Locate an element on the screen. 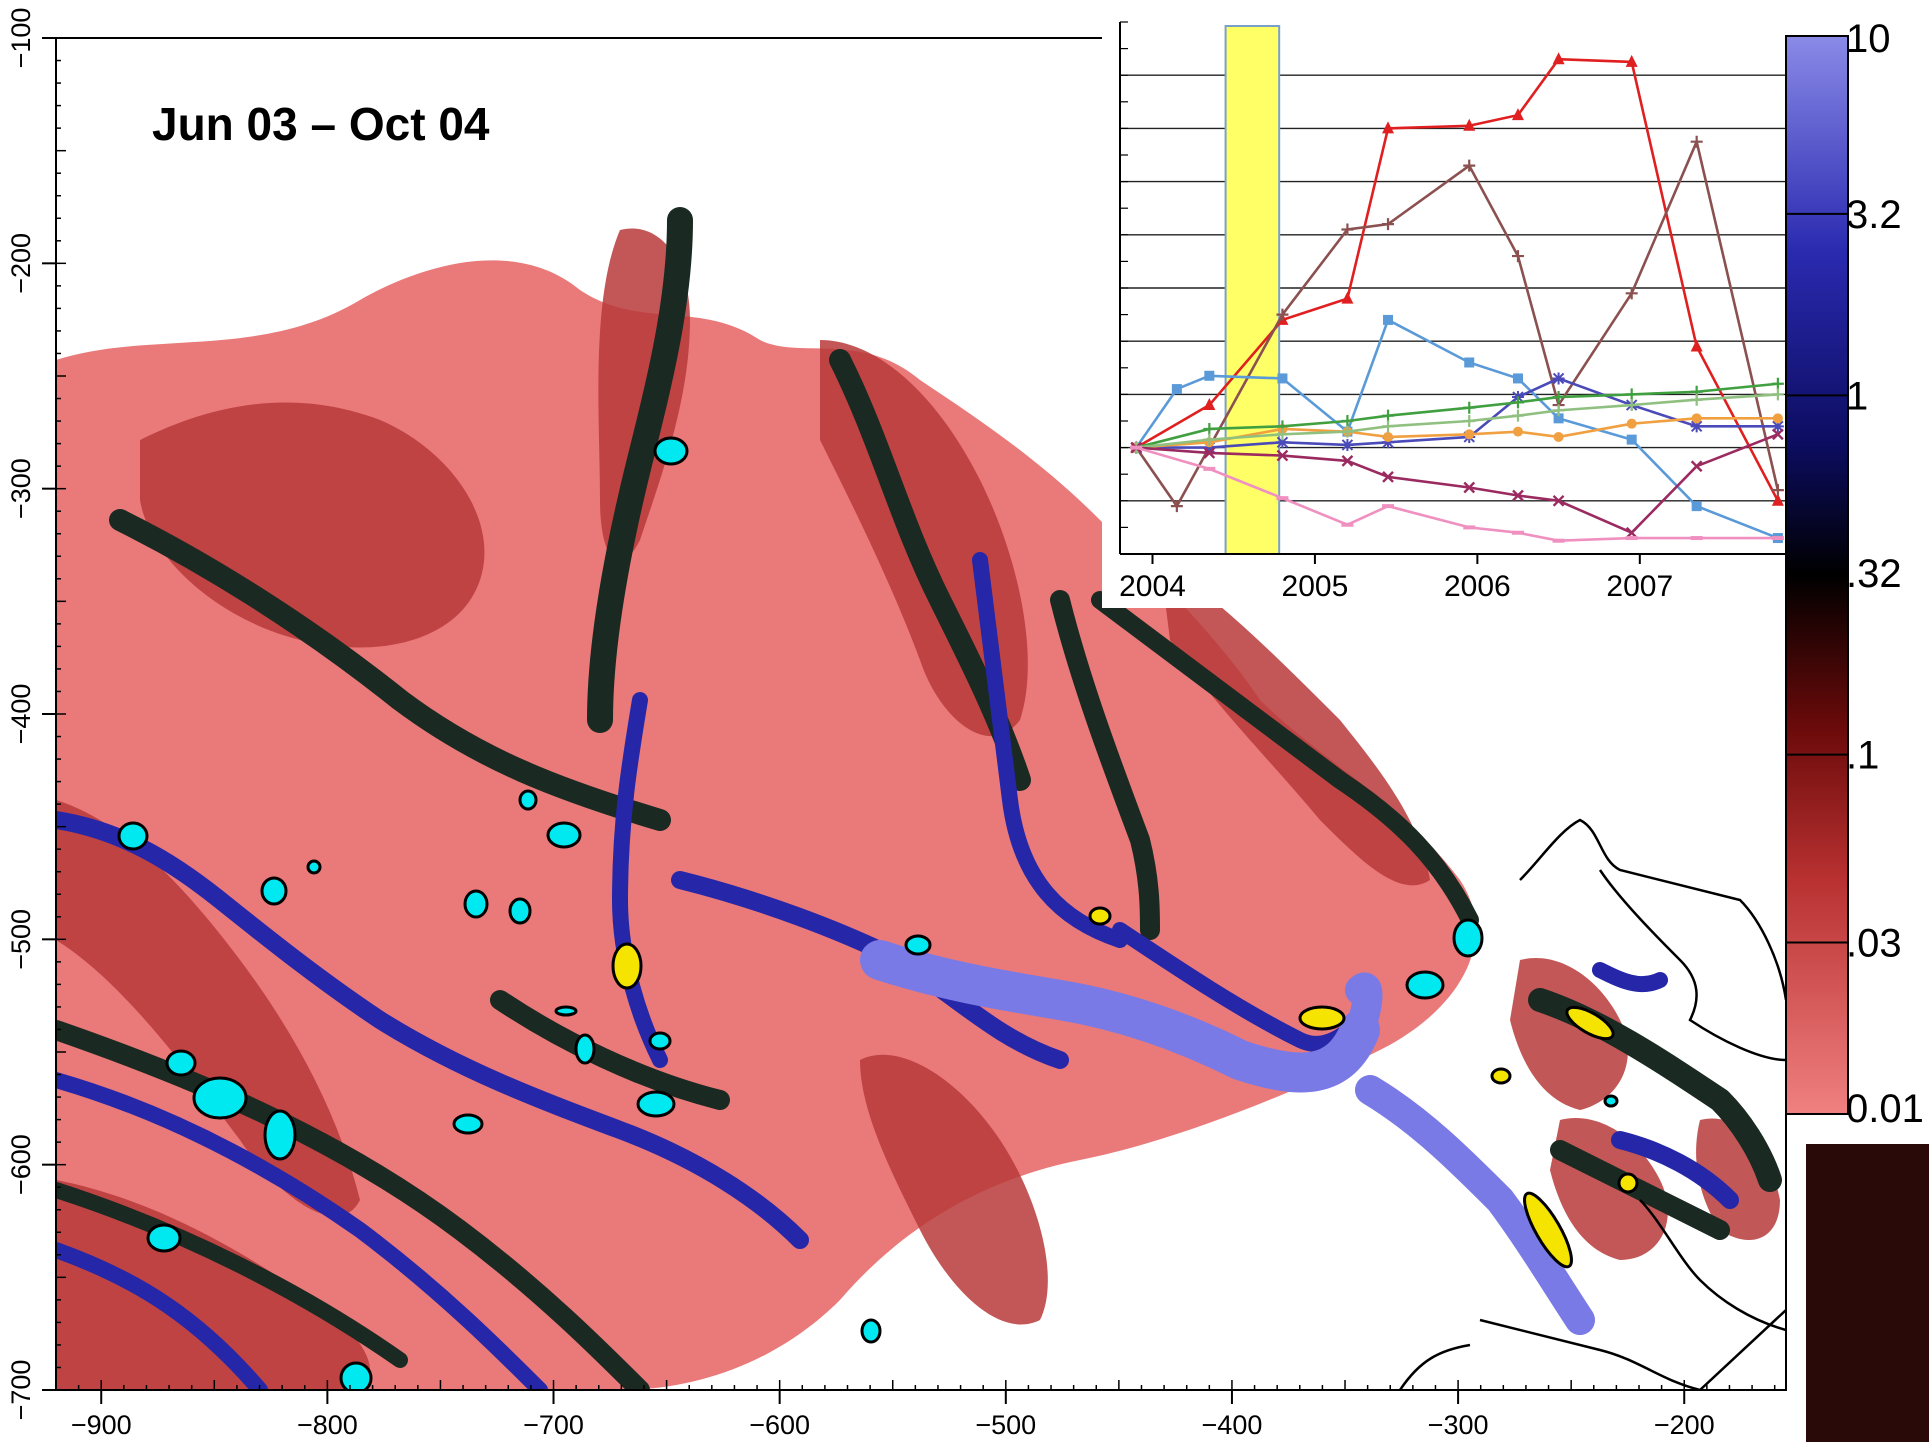  x-tick-label: −900 is located at coordinates (101, 1425).